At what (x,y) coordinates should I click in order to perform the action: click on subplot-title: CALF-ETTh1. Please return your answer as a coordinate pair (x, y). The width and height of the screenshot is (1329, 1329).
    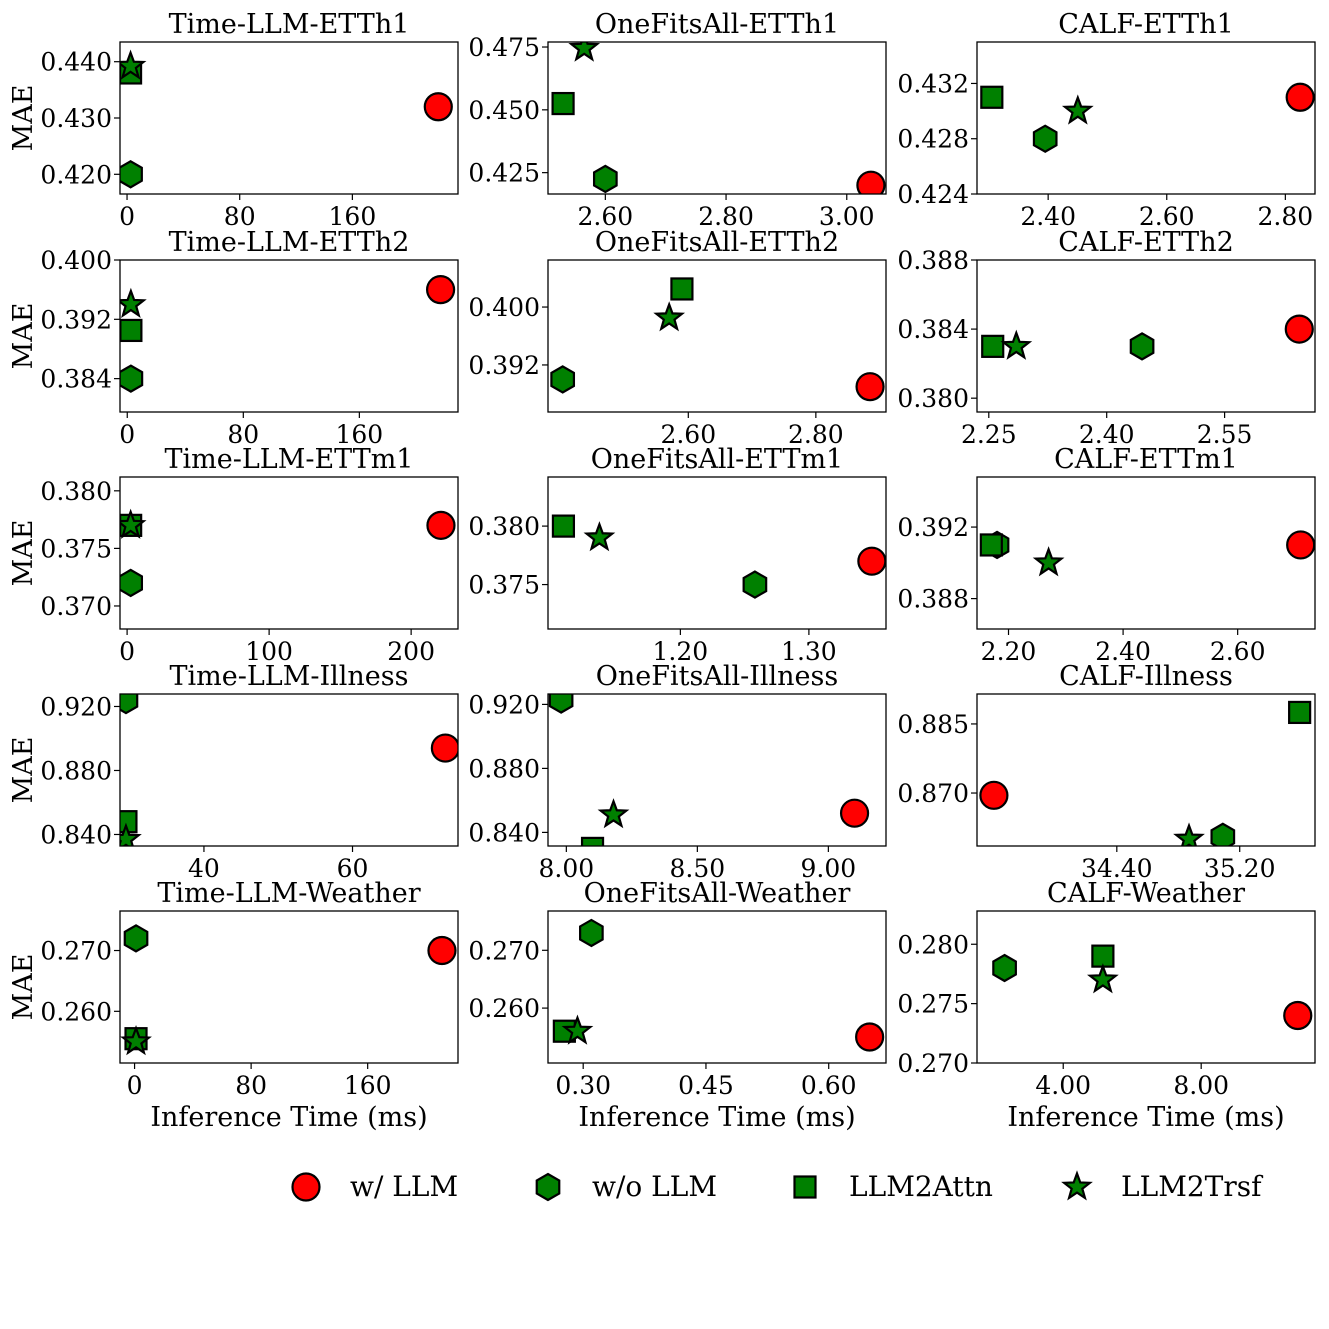
    Looking at the image, I should click on (1146, 24).